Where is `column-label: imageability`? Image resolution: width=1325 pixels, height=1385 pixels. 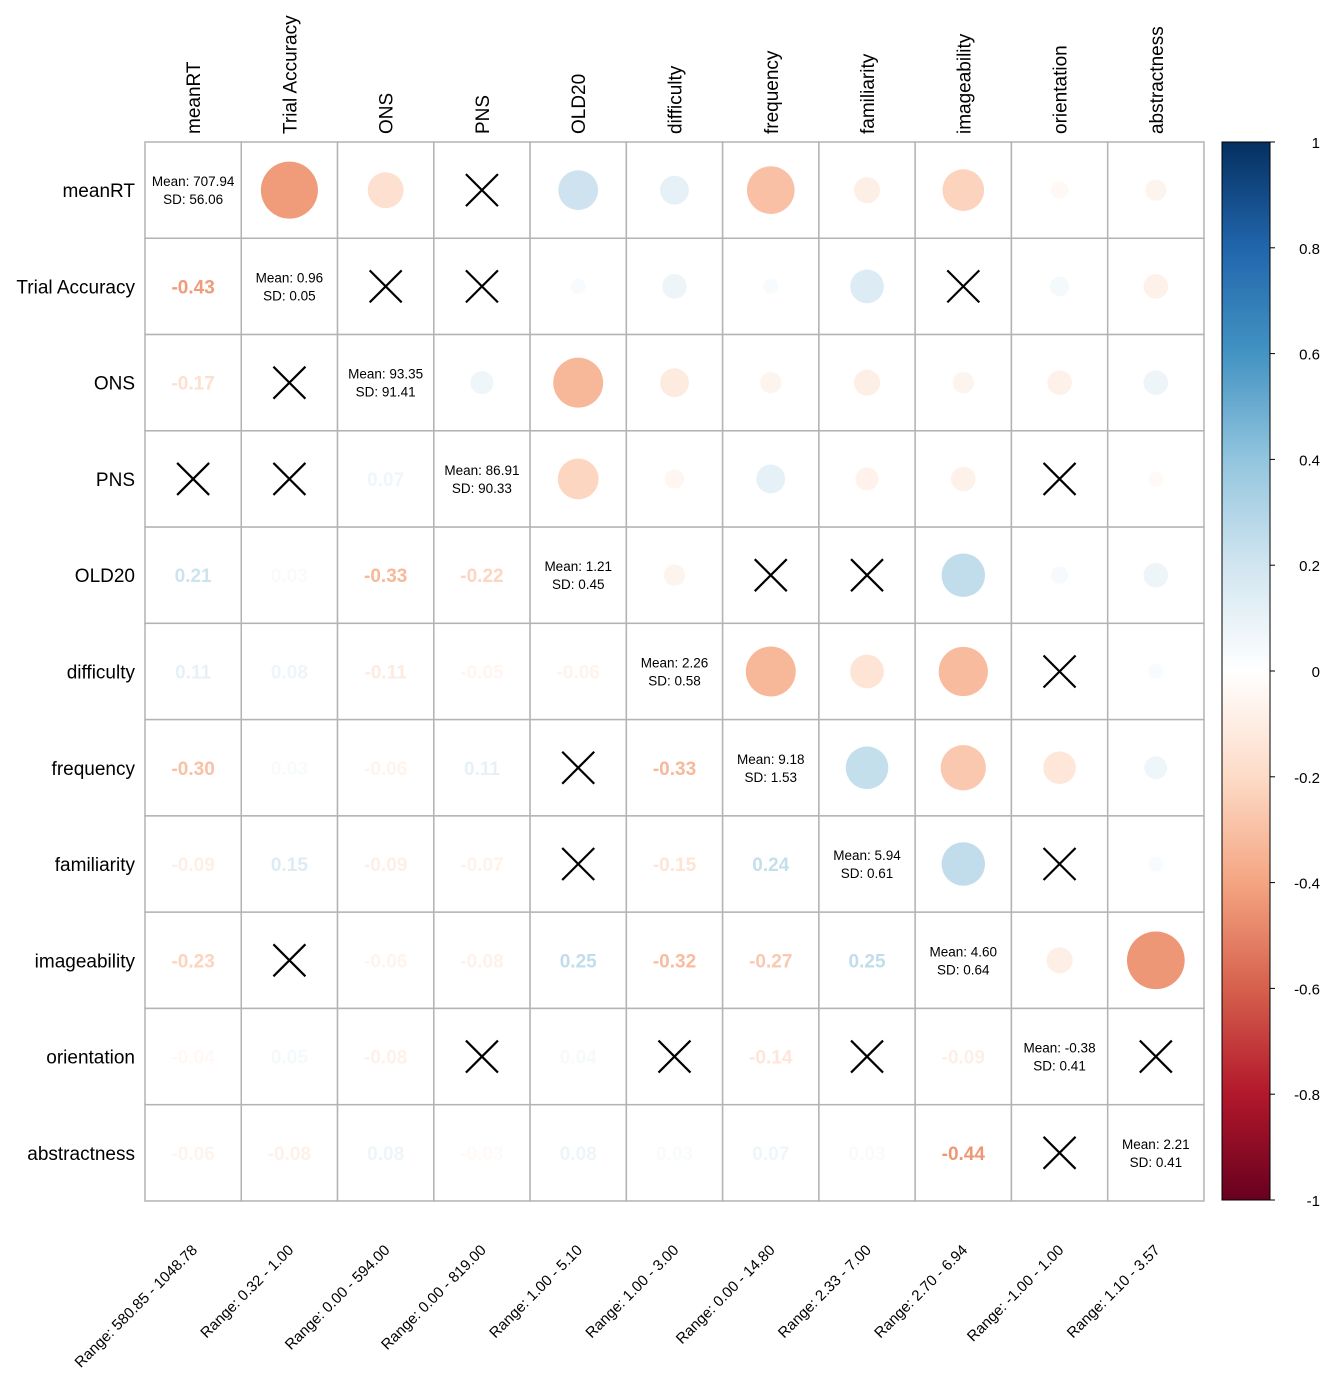 column-label: imageability is located at coordinates (964, 83).